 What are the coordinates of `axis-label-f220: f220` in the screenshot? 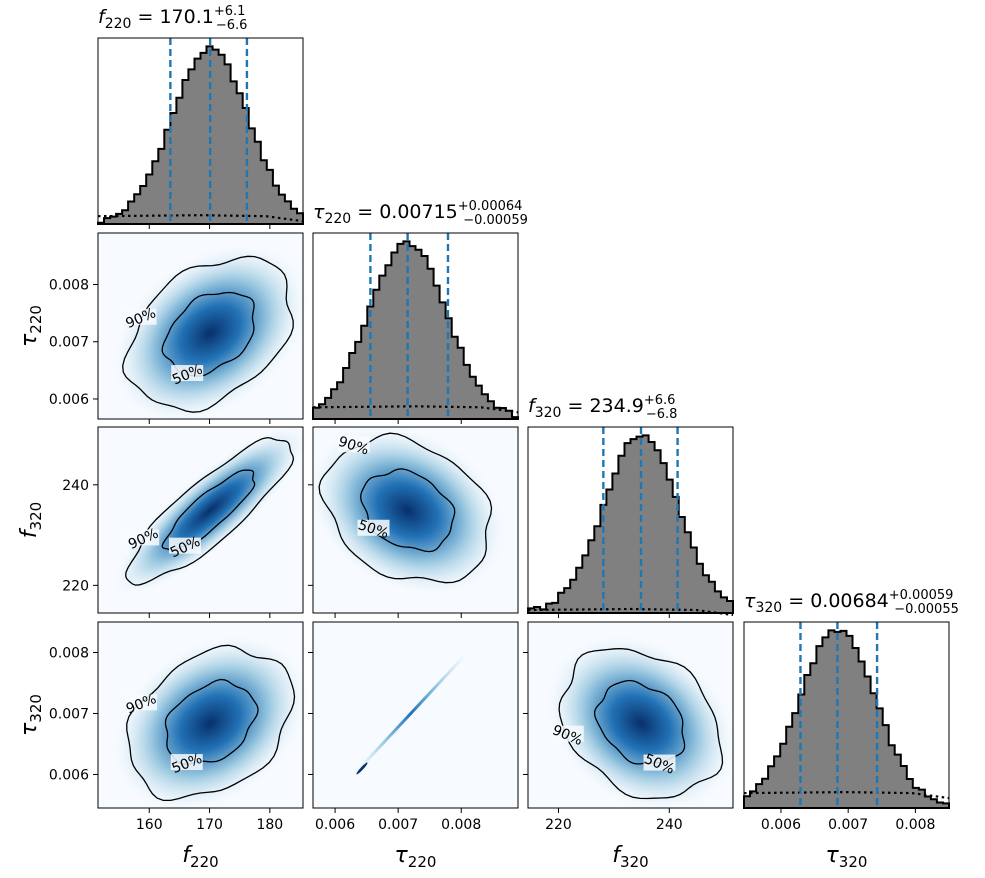 It's located at (200, 857).